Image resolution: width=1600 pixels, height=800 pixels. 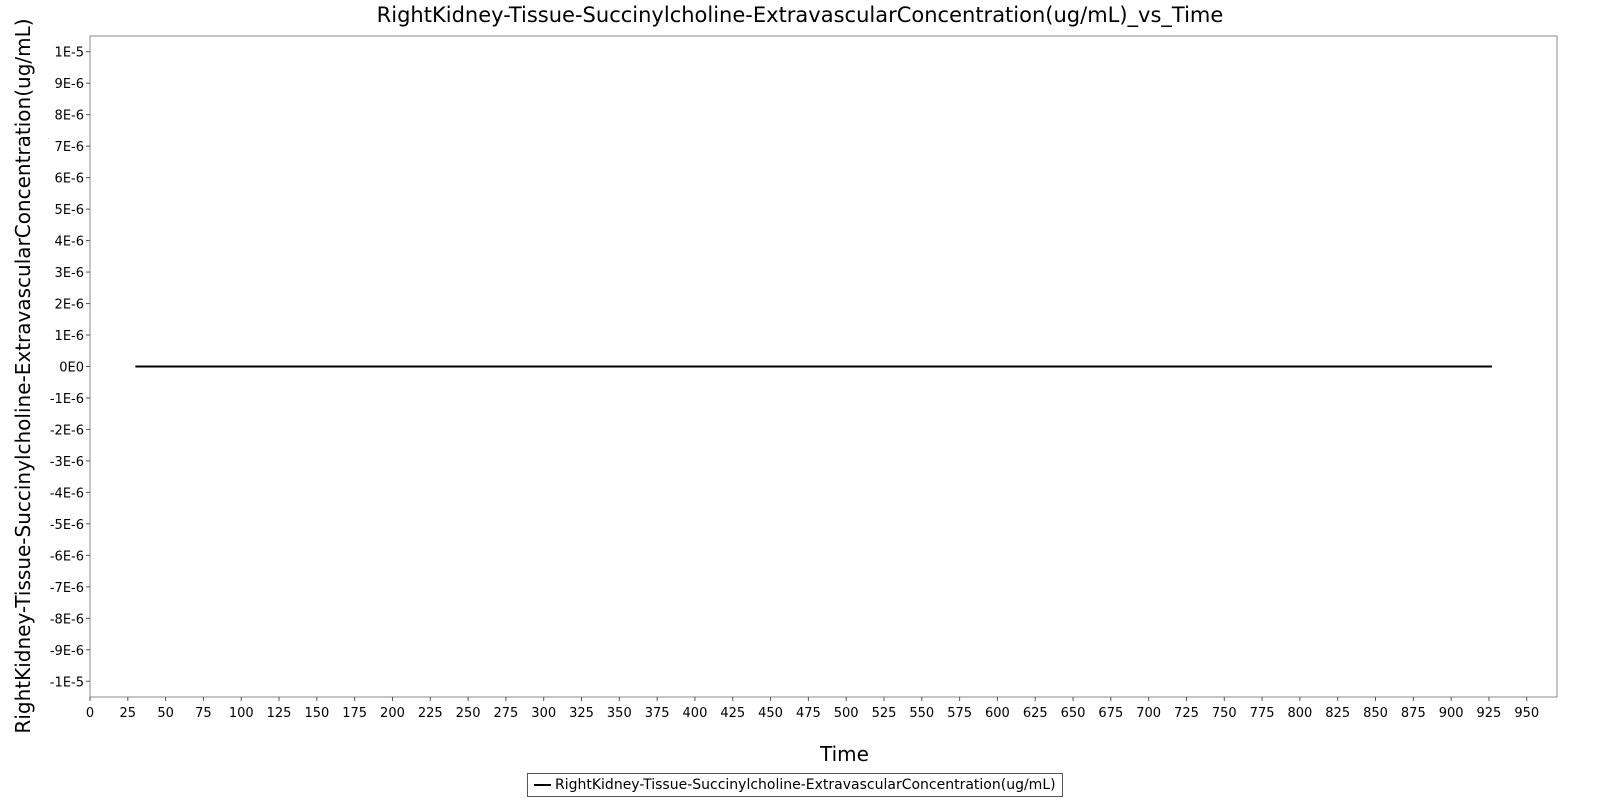 What do you see at coordinates (1148, 713) in the screenshot?
I see `x-tick-label: 700` at bounding box center [1148, 713].